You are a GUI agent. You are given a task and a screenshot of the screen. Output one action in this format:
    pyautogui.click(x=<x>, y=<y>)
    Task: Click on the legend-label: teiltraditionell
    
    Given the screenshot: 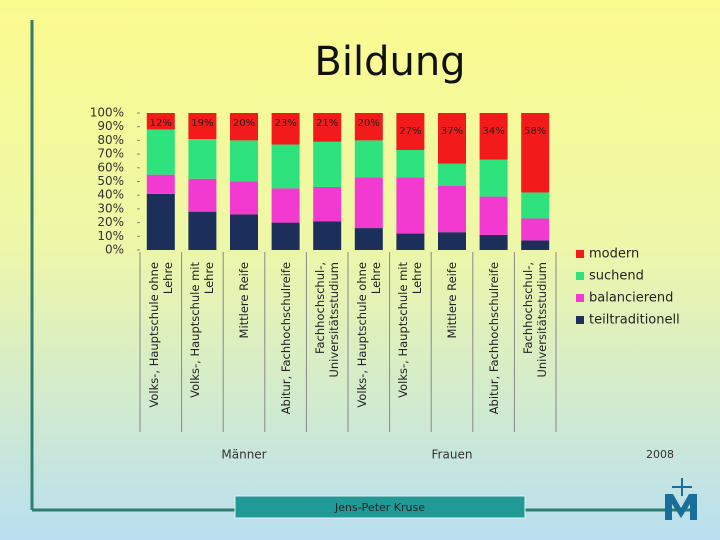 What is the action you would take?
    pyautogui.click(x=634, y=320)
    